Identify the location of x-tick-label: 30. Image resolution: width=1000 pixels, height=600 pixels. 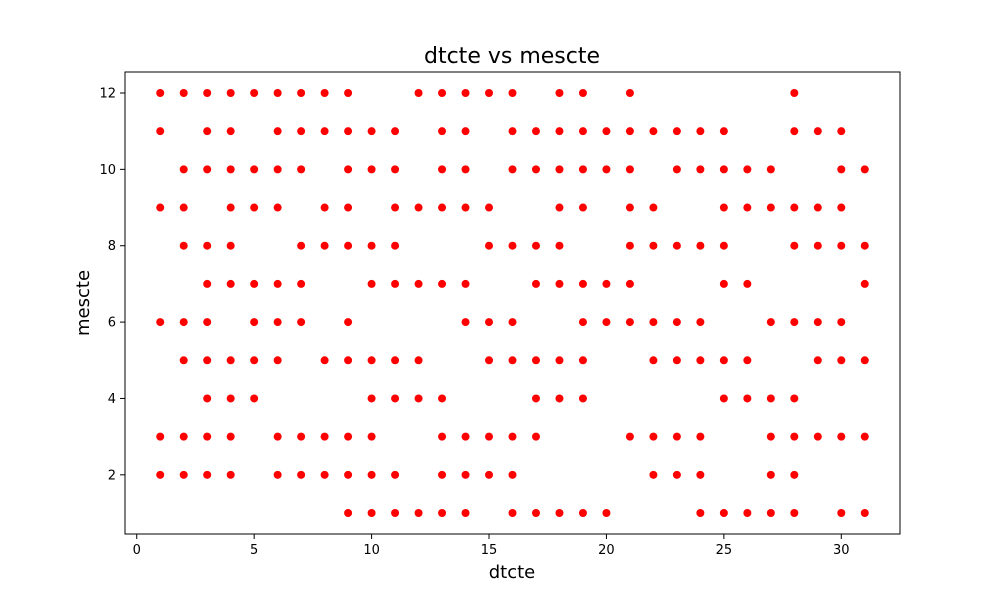
(841, 550).